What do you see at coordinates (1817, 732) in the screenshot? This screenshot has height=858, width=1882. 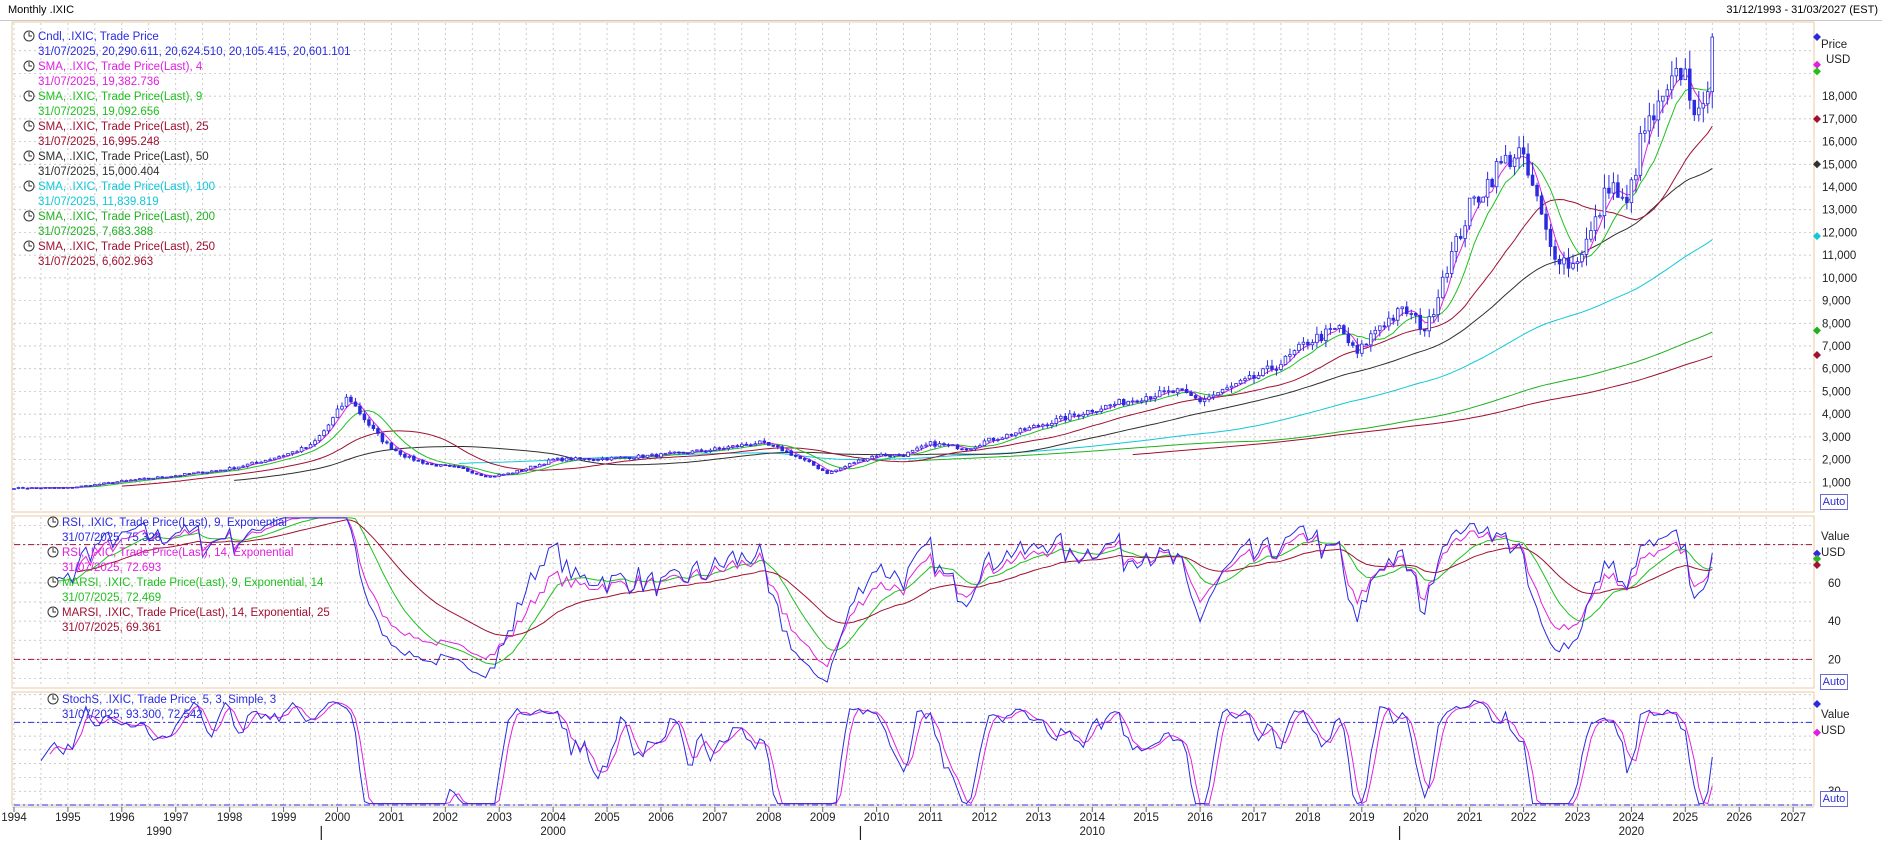 I see `stoch-last-value-marker` at bounding box center [1817, 732].